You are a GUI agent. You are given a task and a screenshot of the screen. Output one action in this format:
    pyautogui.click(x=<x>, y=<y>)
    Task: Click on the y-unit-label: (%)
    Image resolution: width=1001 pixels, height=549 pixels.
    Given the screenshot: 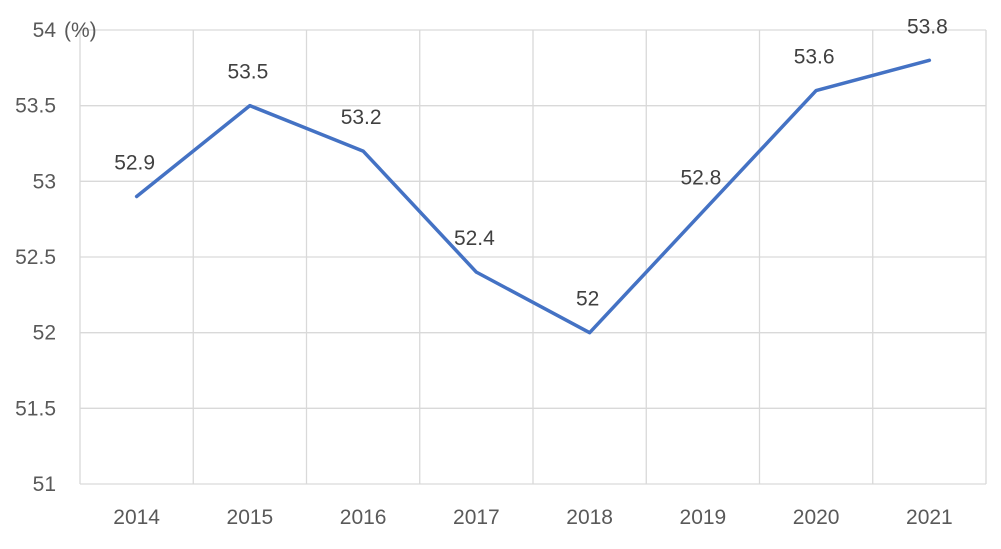 What is the action you would take?
    pyautogui.click(x=80, y=30)
    